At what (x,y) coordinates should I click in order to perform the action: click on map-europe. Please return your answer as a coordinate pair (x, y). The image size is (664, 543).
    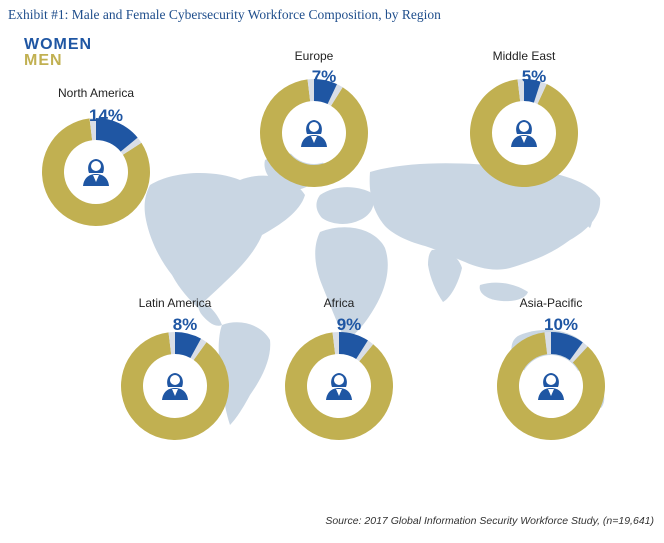
    Looking at the image, I should click on (345, 205).